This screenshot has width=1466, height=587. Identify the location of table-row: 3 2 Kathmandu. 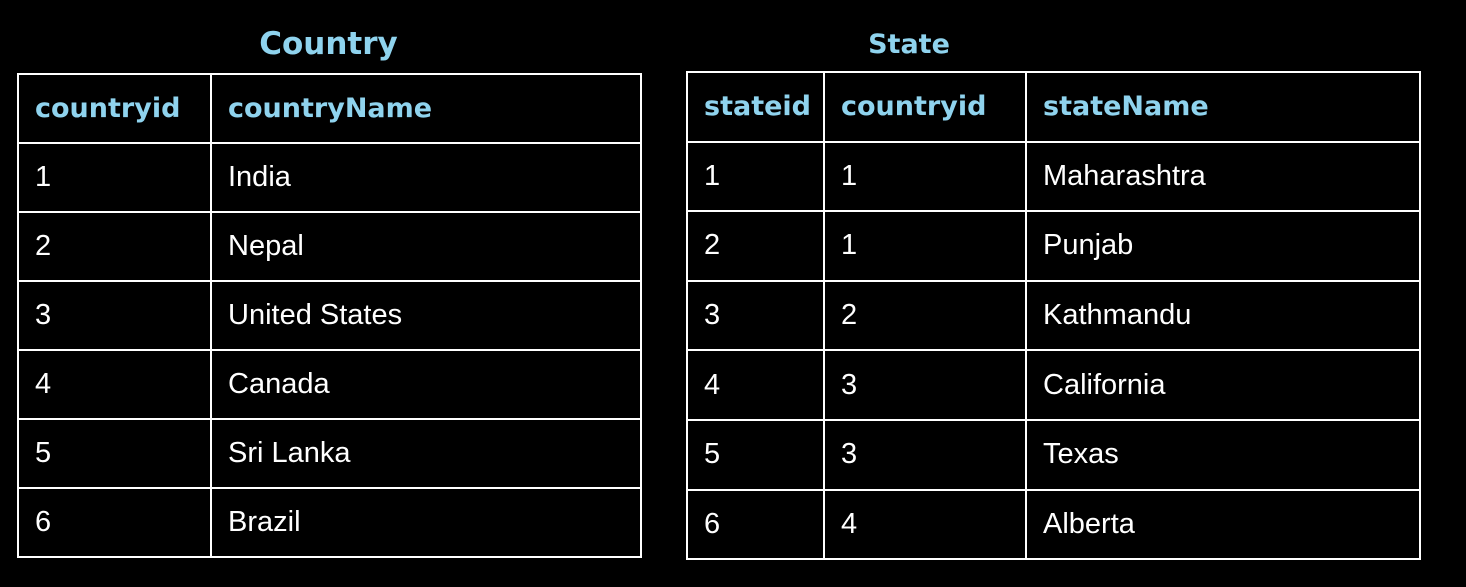
(1053, 315).